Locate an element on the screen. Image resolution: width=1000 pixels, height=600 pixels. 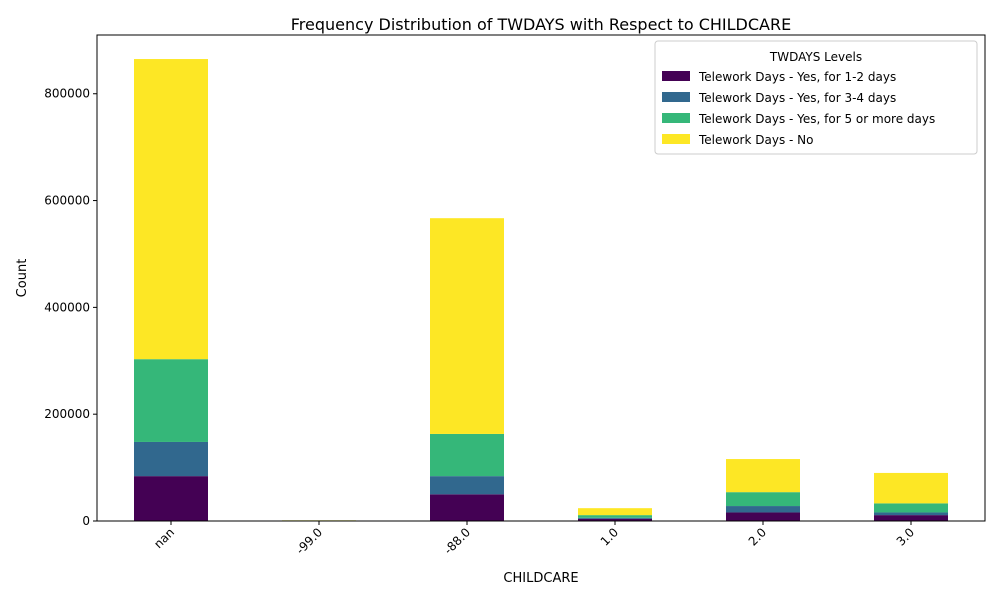
legend-label: Telework Days - Yes, for 3-4 days is located at coordinates (797, 98).